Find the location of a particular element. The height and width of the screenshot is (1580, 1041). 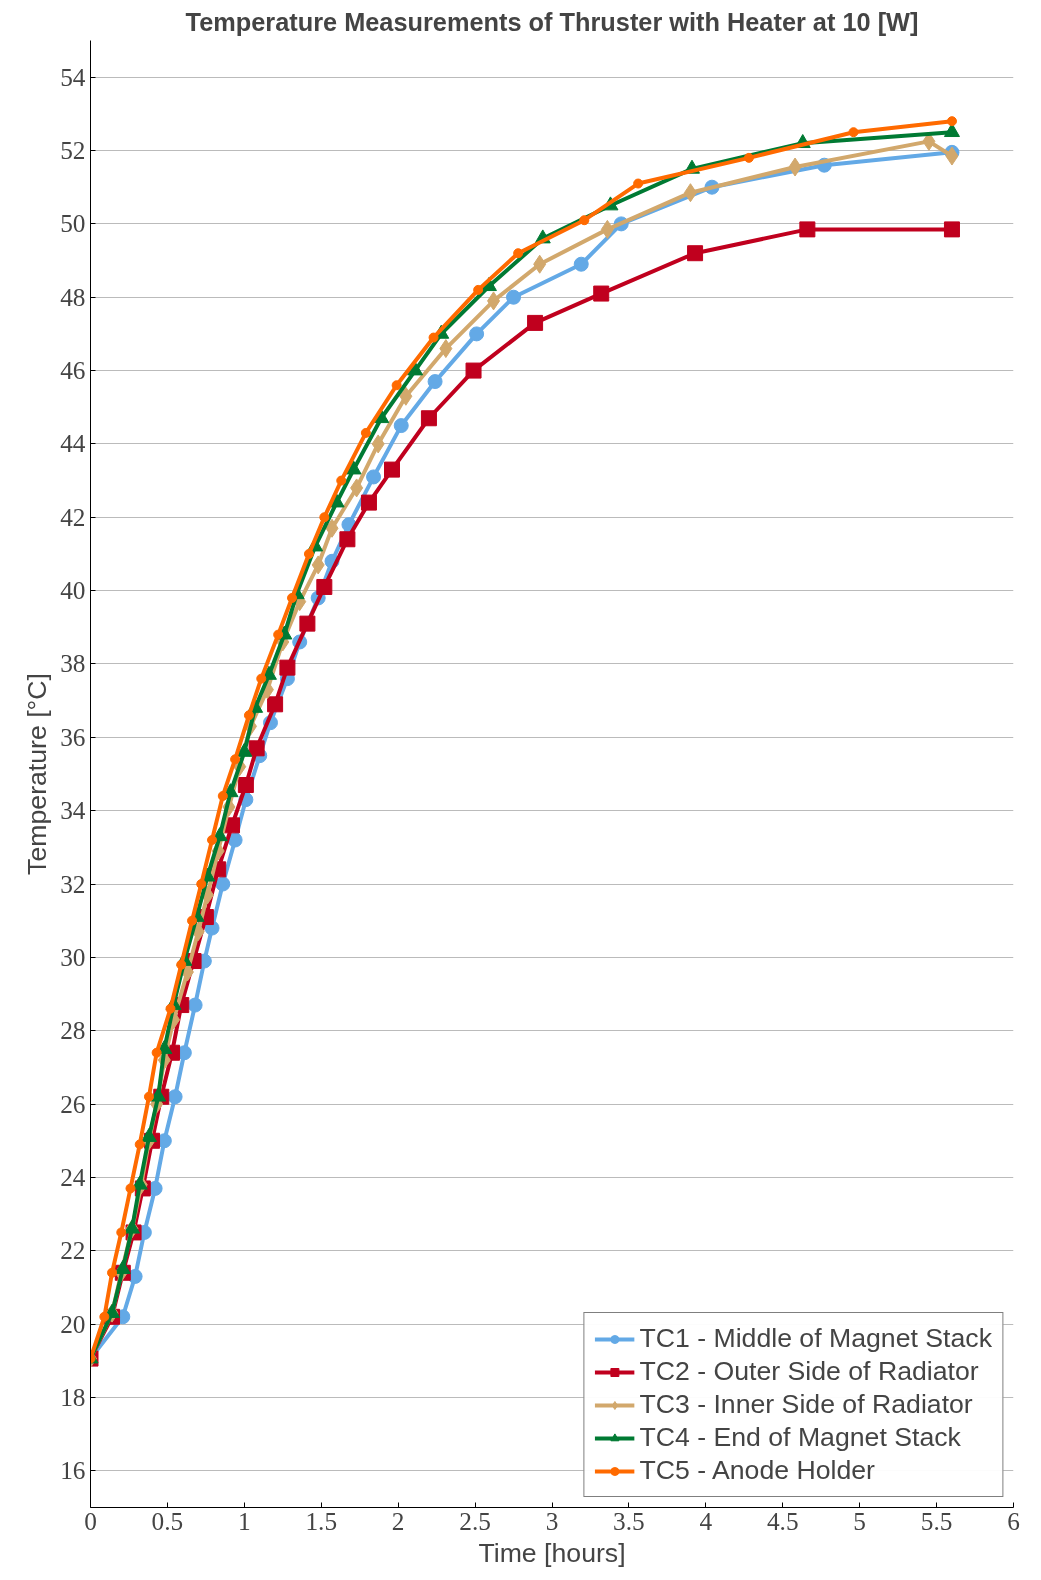

y-tick-label: 36 is located at coordinates (73, 736).